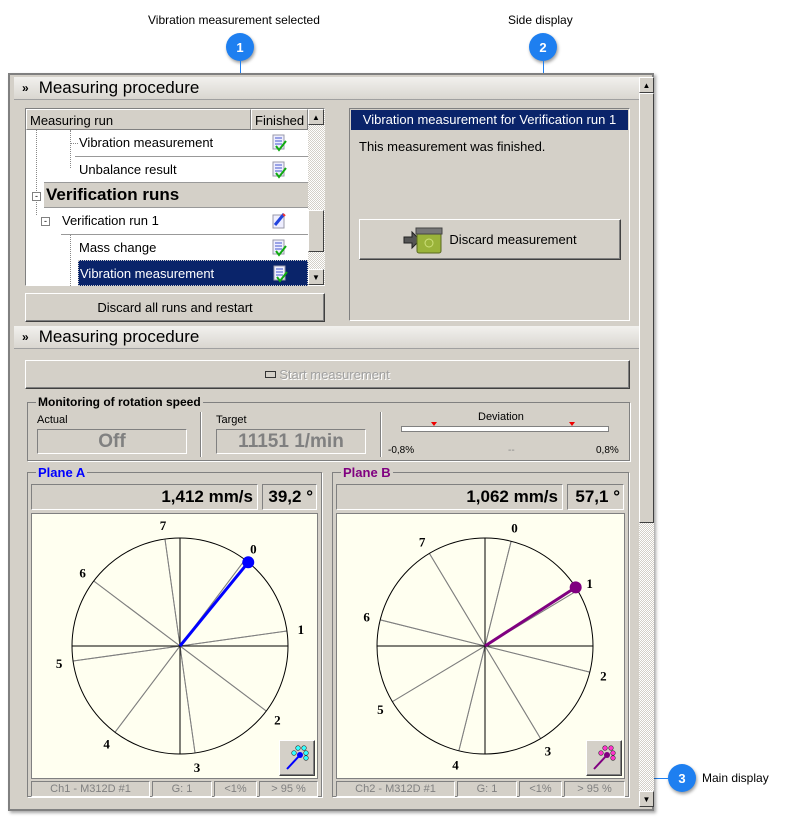 This screenshot has width=791, height=817. What do you see at coordinates (543, 47) in the screenshot?
I see `callout-badge-2: 2` at bounding box center [543, 47].